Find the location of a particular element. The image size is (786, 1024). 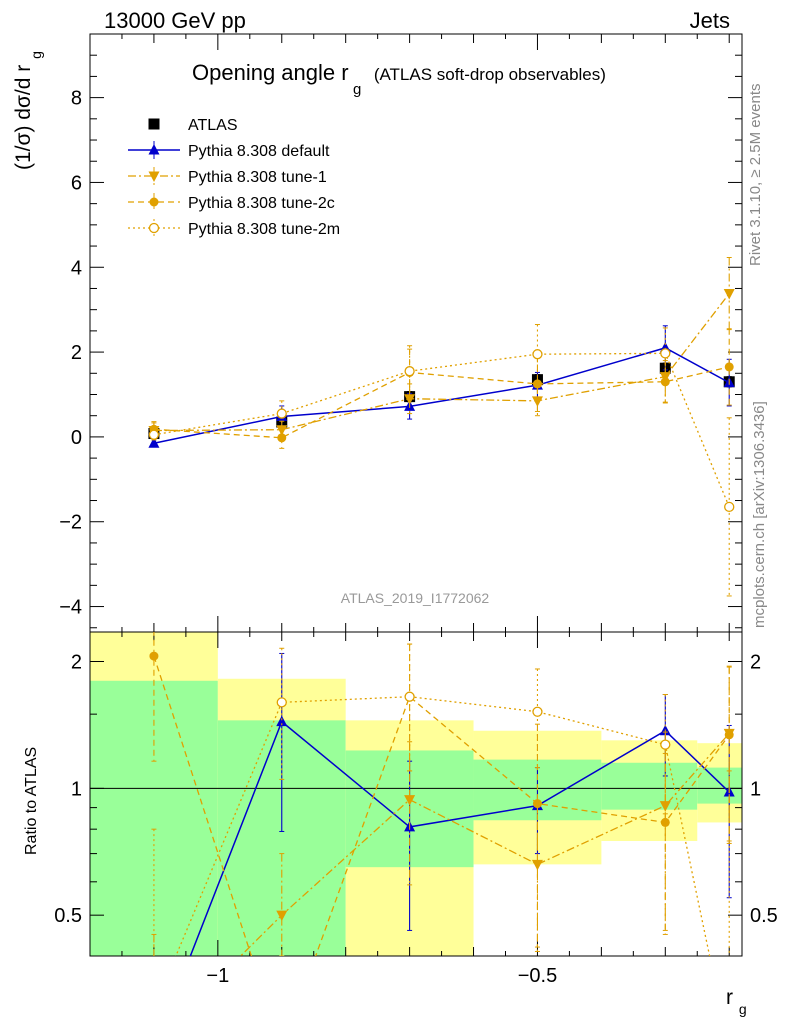

chart-title-detail: (ATLAS soft-drop observables) is located at coordinates (490, 74).